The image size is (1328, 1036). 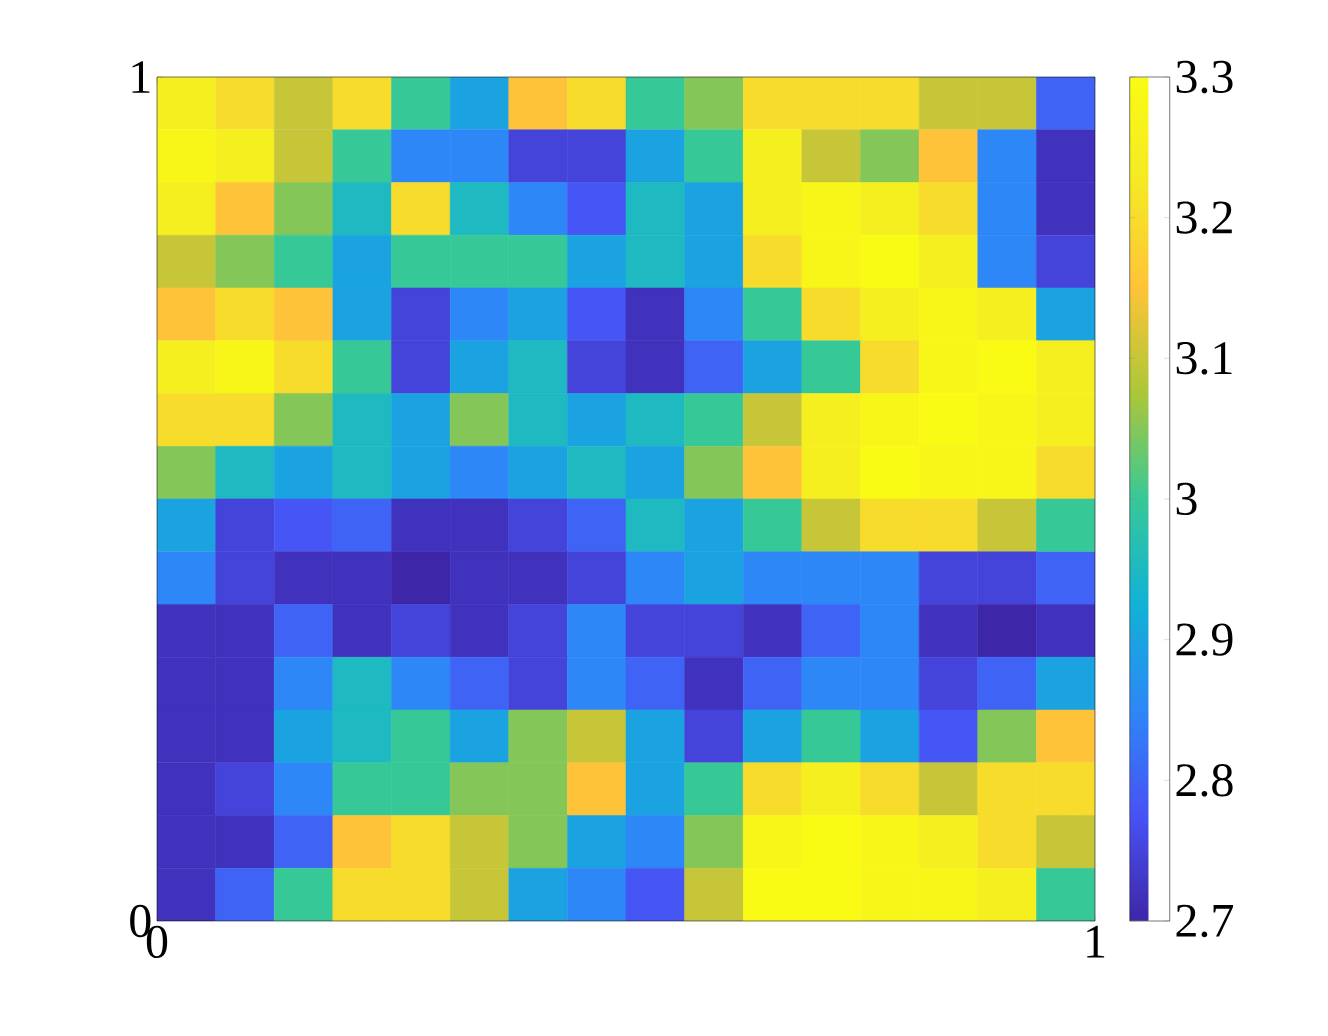 What do you see at coordinates (1204, 217) in the screenshot?
I see `color-bar-label: 3.2` at bounding box center [1204, 217].